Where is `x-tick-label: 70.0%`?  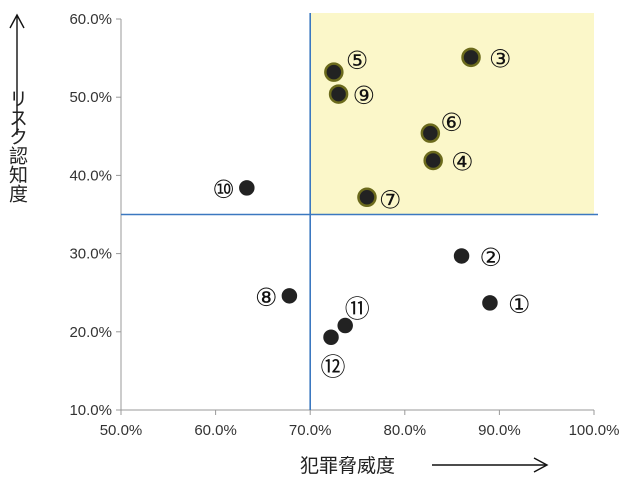
x-tick-label: 70.0% is located at coordinates (310, 430).